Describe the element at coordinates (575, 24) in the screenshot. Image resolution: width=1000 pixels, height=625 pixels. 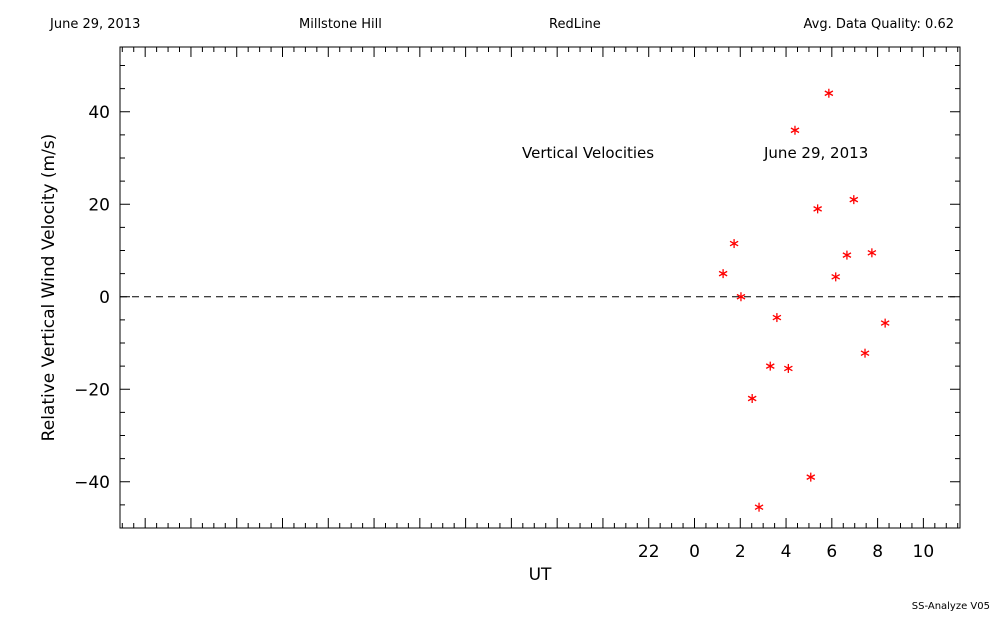
I see `instrument-label: RedLine` at that location.